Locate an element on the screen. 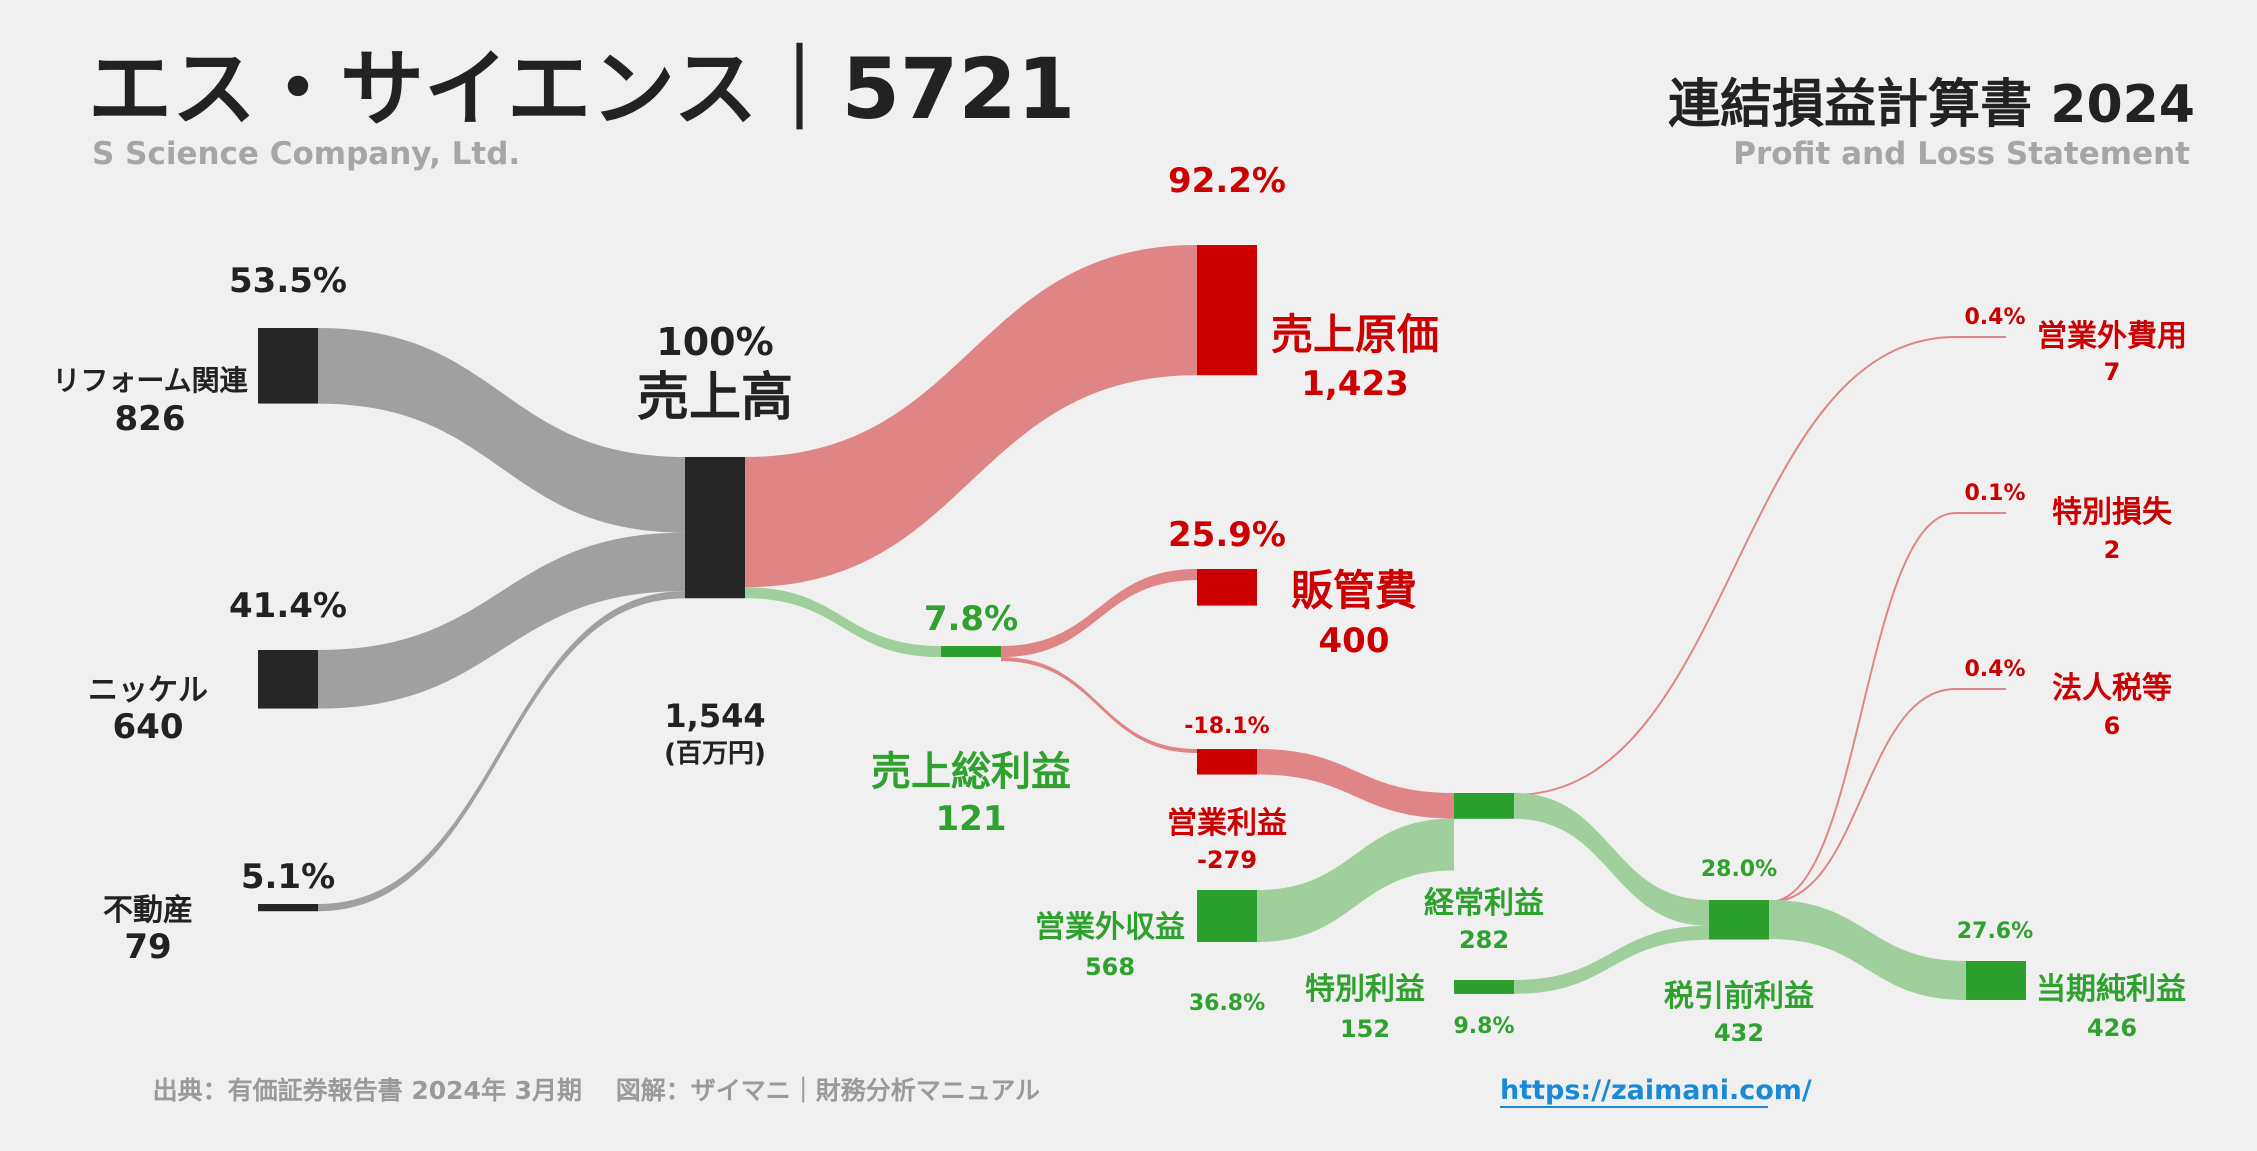 The image size is (2257, 1151). company-subtitle: S Science Company, Ltd. is located at coordinates (306, 154).